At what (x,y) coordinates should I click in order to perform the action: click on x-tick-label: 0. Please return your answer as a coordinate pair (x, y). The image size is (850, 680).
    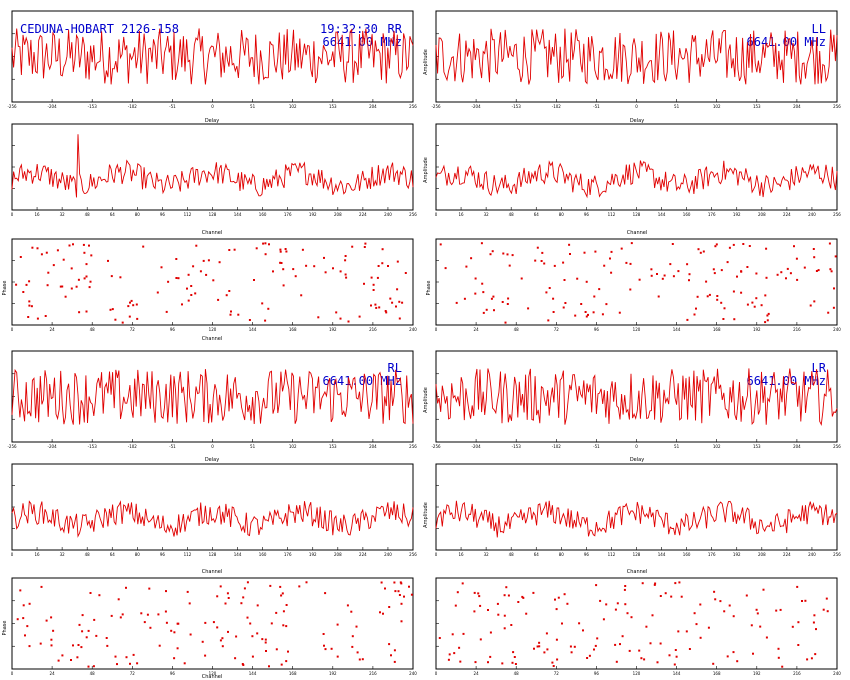
    Looking at the image, I should click on (436, 673).